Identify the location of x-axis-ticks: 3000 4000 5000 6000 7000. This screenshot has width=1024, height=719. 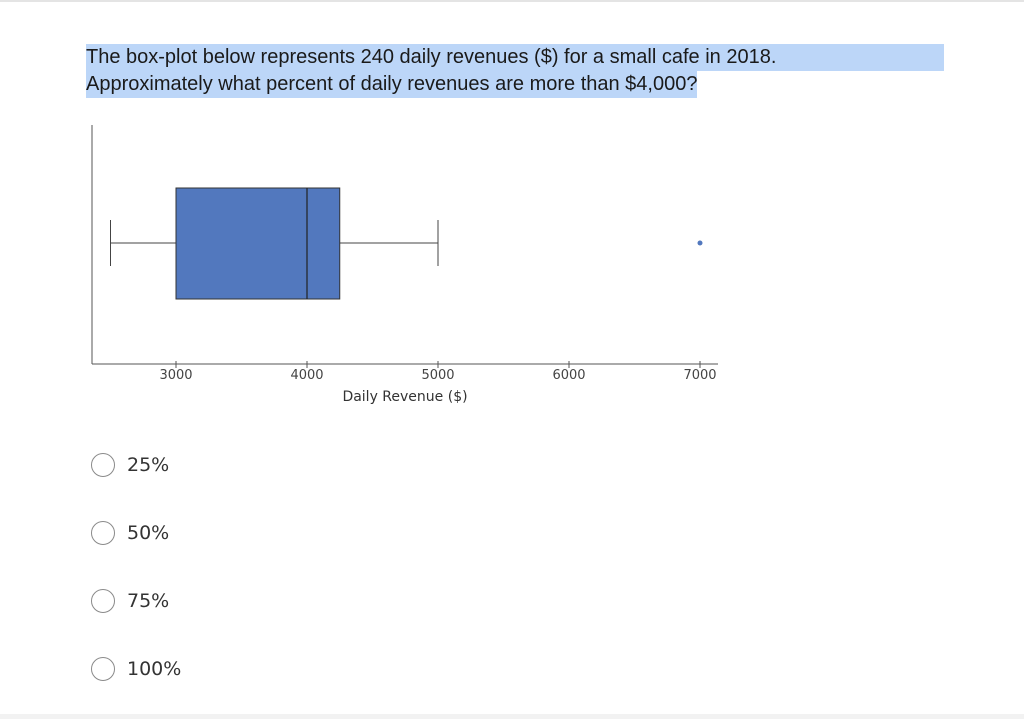
(438, 372).